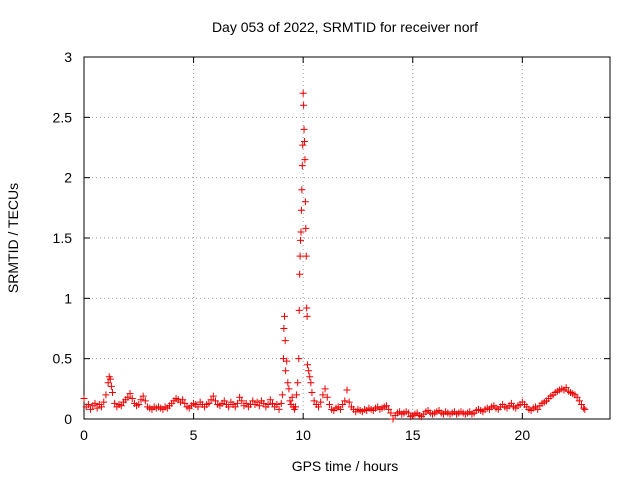 The image size is (640, 480). Describe the element at coordinates (303, 435) in the screenshot. I see `x-tick-label: 10` at that location.